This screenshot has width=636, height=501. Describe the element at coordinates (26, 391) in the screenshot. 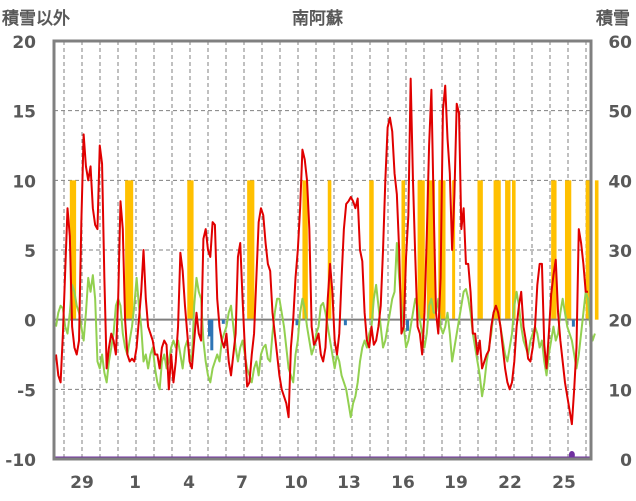

I see `y-left-tick-label: -5` at that location.